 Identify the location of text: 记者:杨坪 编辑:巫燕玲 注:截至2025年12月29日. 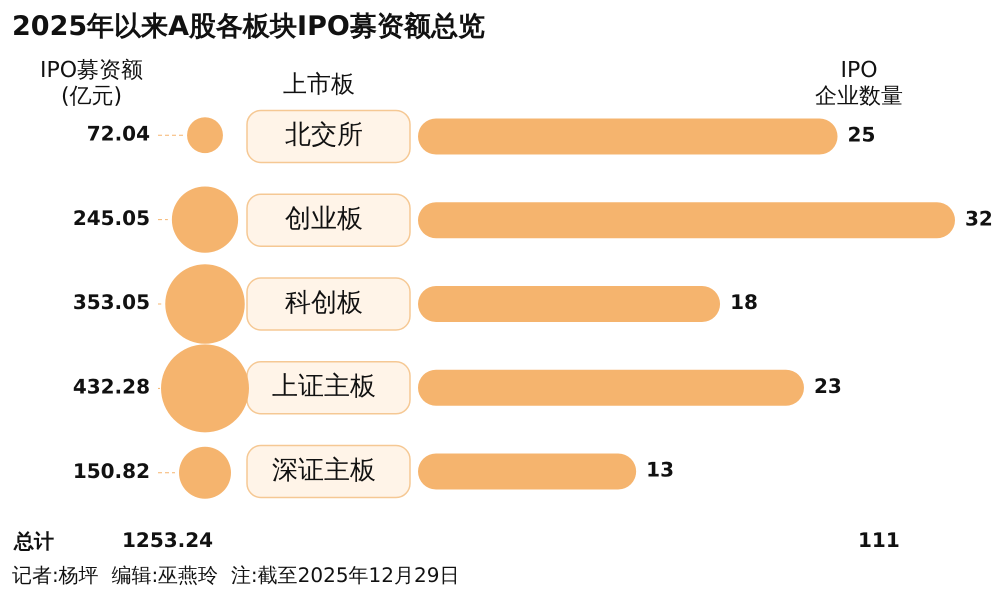
(236, 575).